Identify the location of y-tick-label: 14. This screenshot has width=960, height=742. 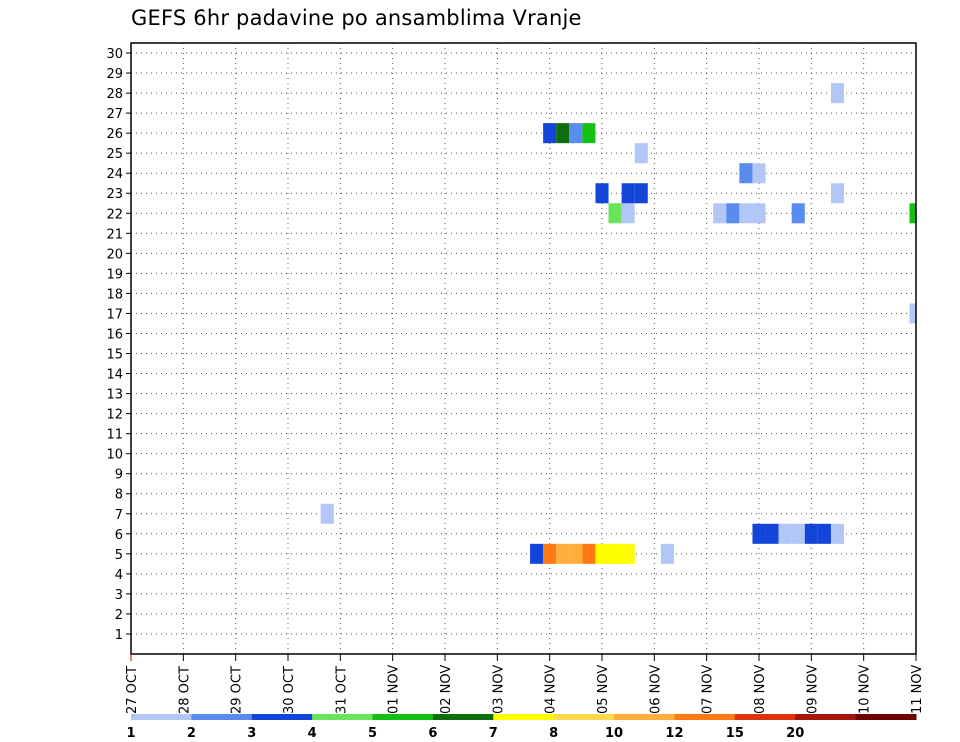
(114, 375).